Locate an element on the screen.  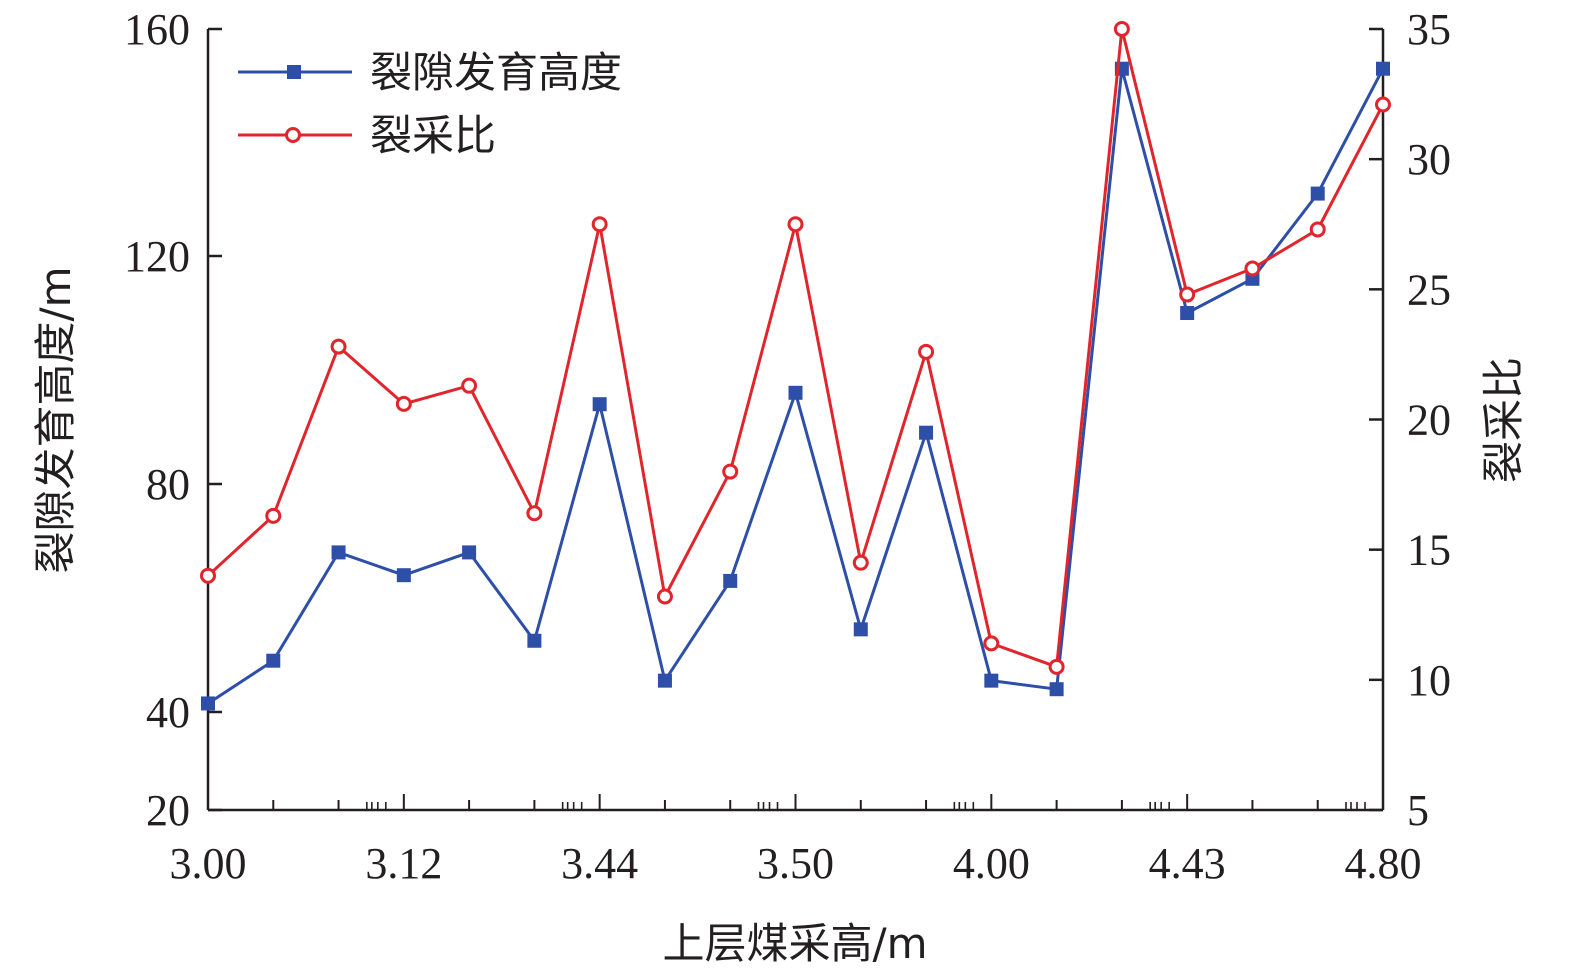
x-tick-label: 3.50 is located at coordinates (795, 863).